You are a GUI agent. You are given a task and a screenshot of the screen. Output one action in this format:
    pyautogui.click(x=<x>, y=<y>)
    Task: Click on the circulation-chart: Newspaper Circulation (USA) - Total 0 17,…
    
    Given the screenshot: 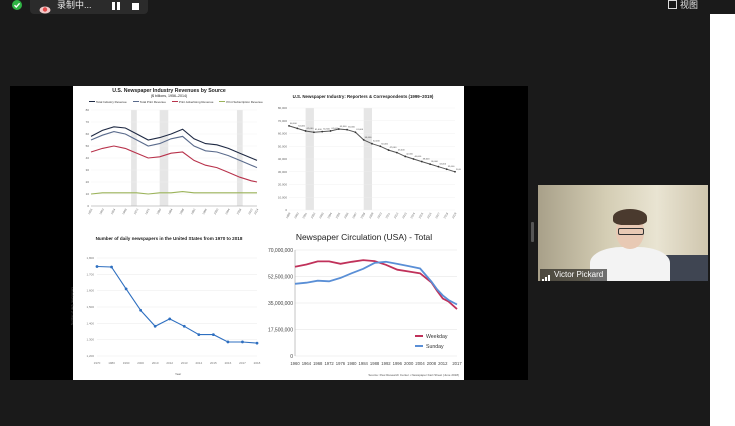 What is the action you would take?
    pyautogui.click(x=364, y=305)
    